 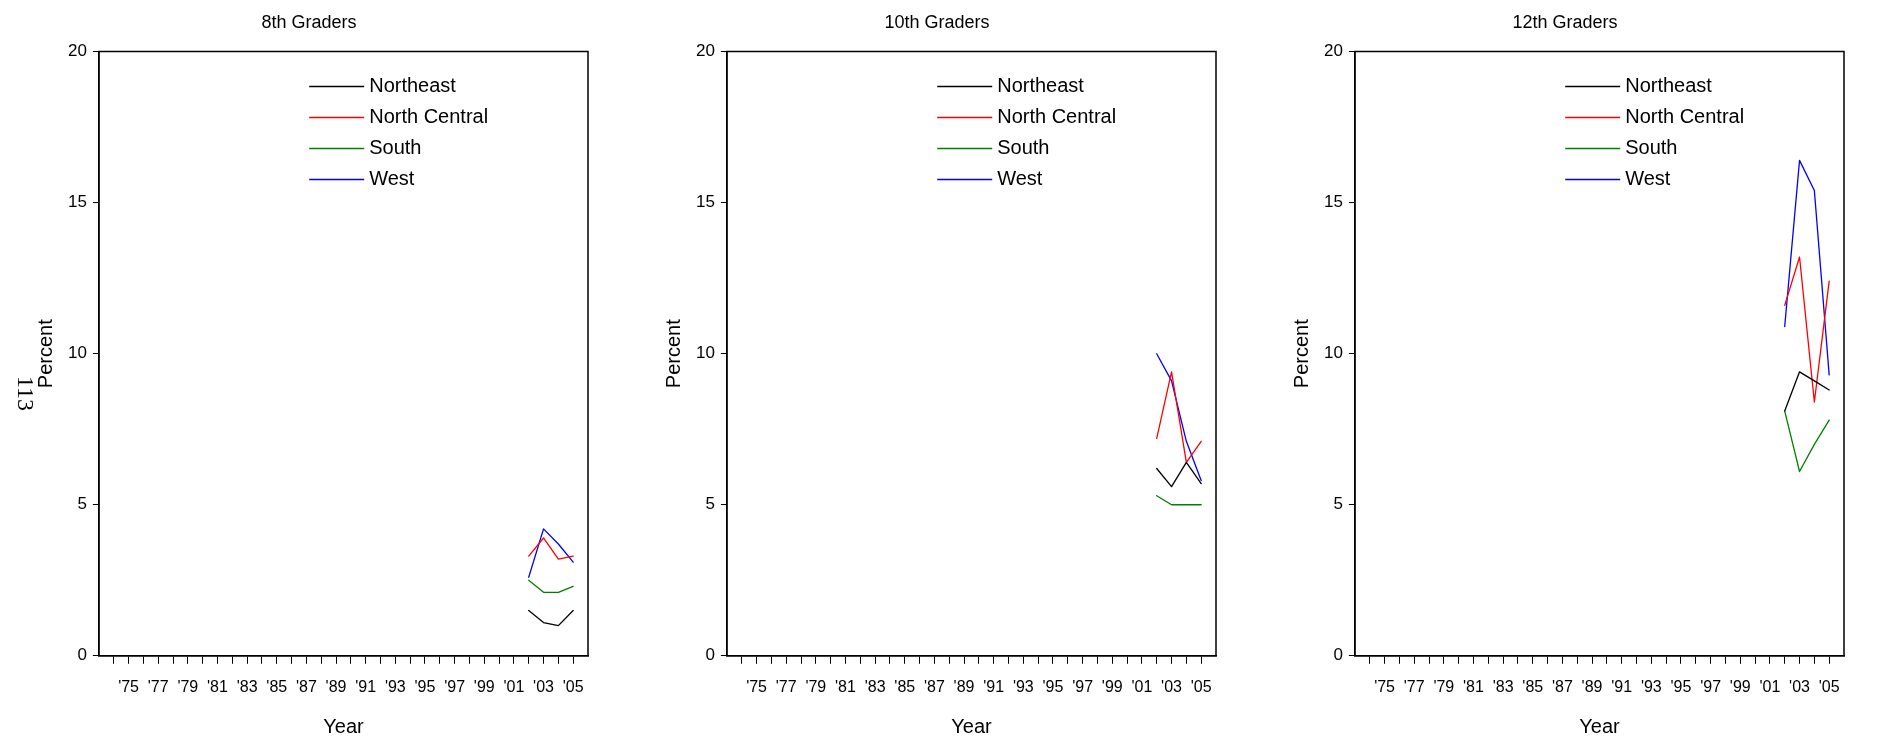 I want to click on chart-title: 12th Graders, so click(x=1565, y=21).